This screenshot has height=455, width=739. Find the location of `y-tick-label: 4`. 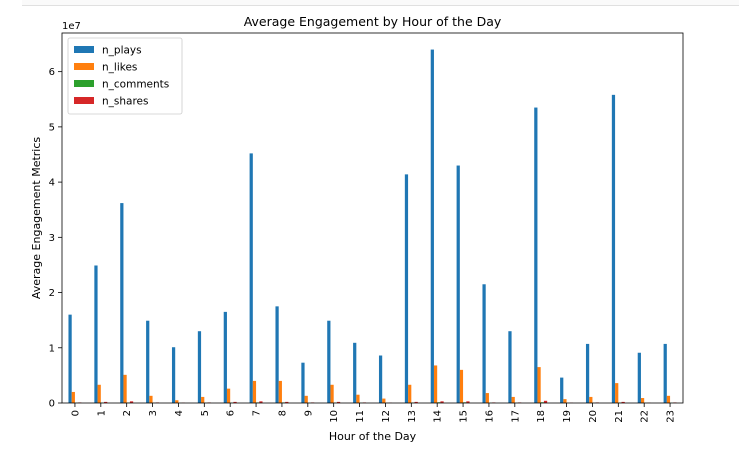

y-tick-label: 4 is located at coordinates (52, 183).